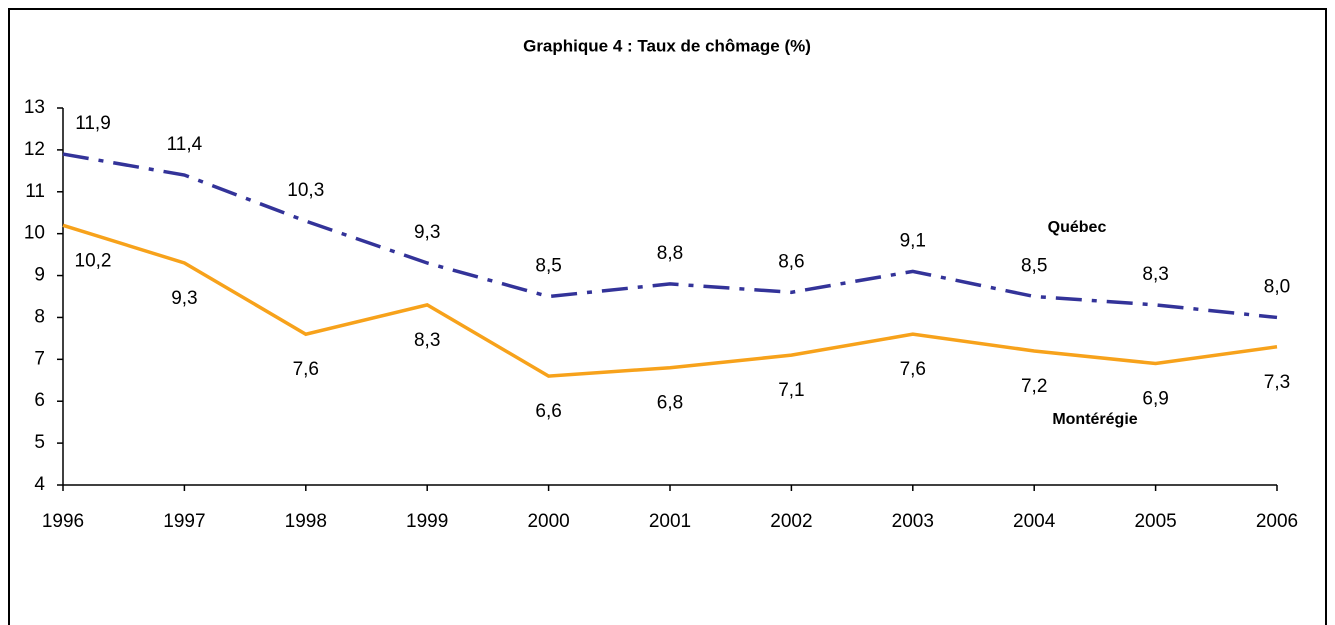  I want to click on x-tick-label: 1996, so click(63, 521).